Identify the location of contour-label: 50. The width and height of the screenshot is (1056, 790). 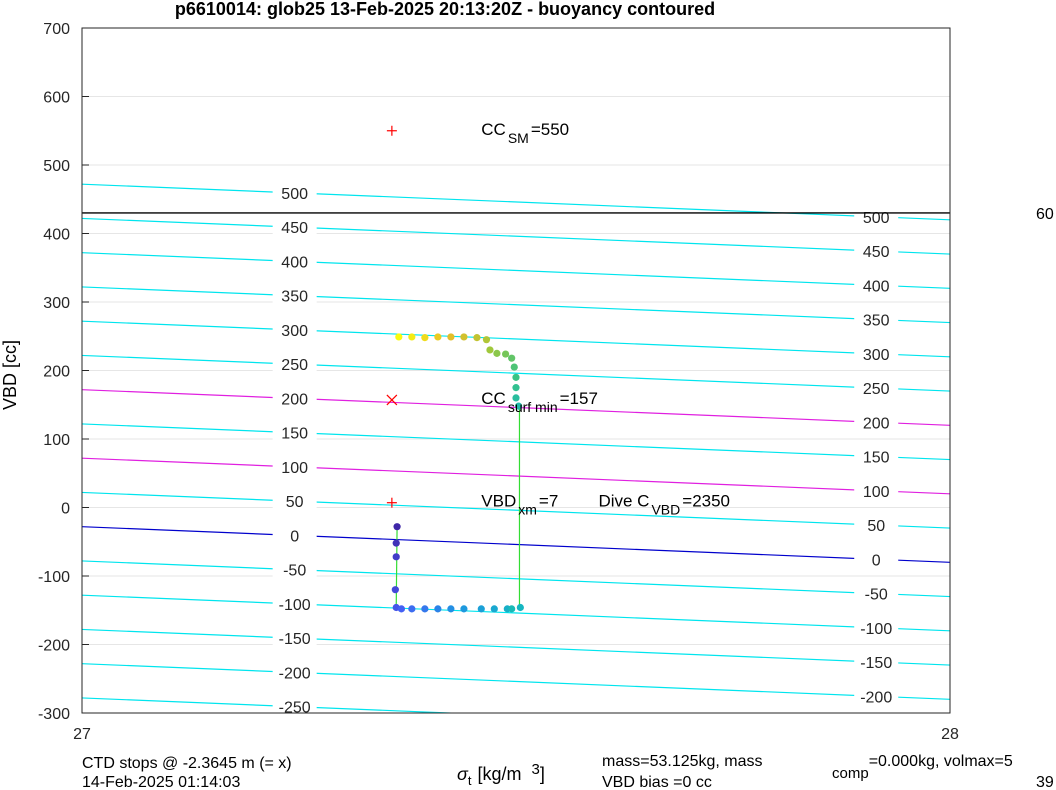
(295, 502).